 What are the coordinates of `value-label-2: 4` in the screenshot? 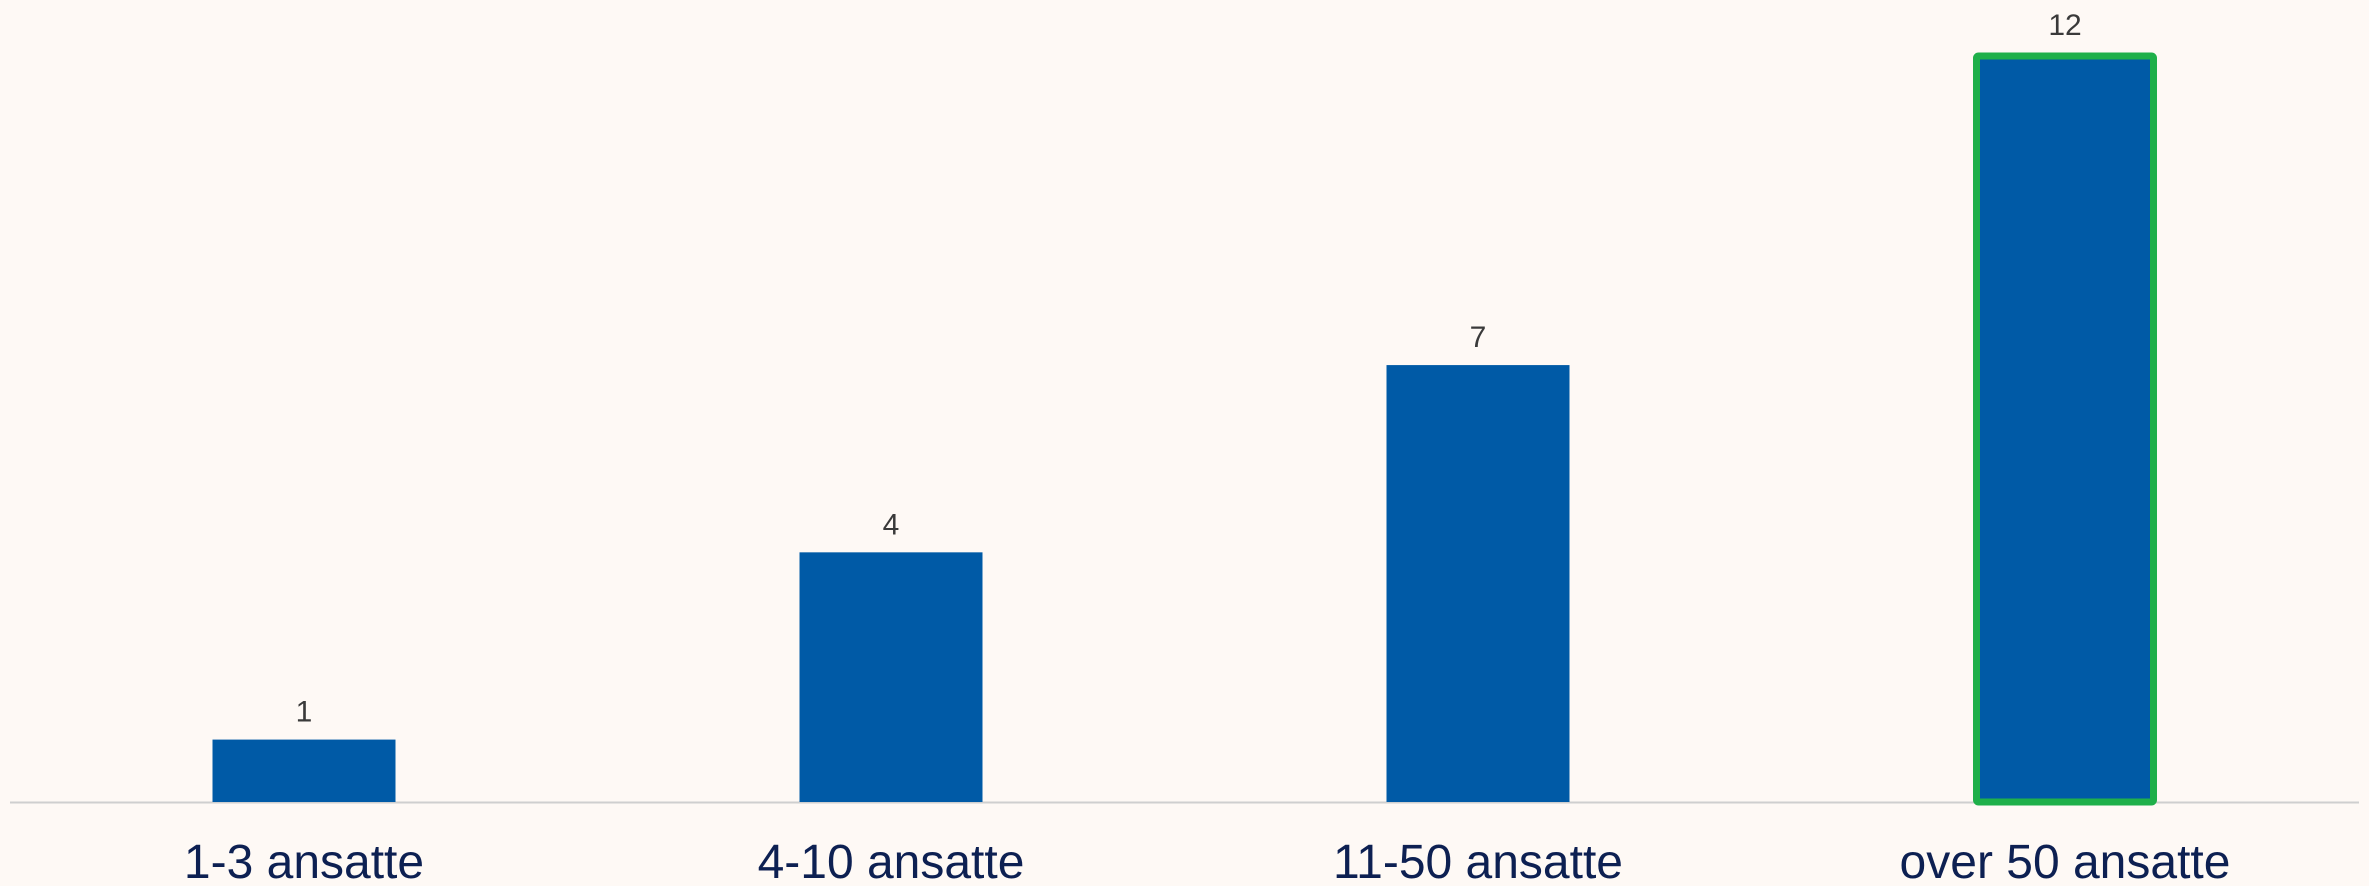 It's located at (891, 524).